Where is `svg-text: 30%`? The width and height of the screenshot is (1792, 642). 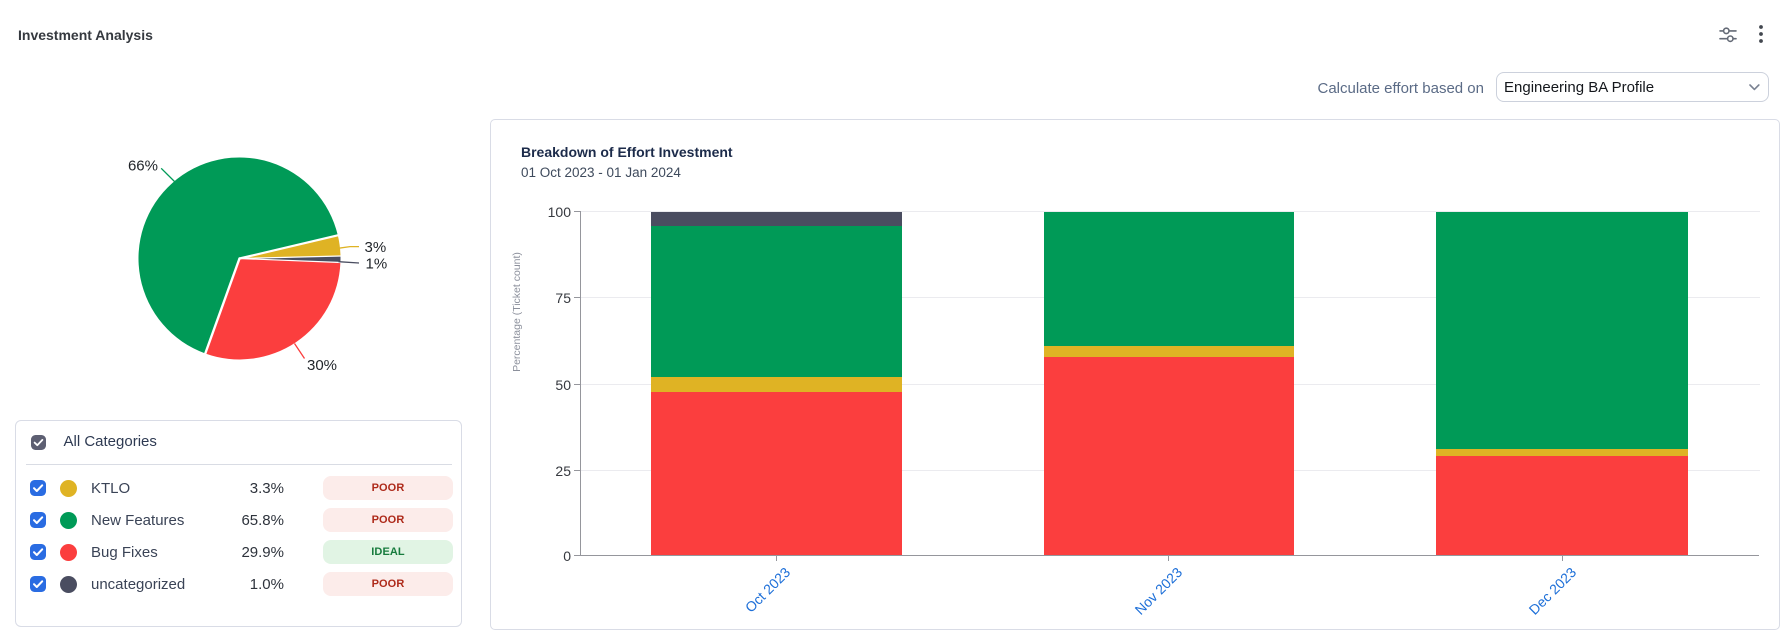 svg-text: 30% is located at coordinates (322, 365).